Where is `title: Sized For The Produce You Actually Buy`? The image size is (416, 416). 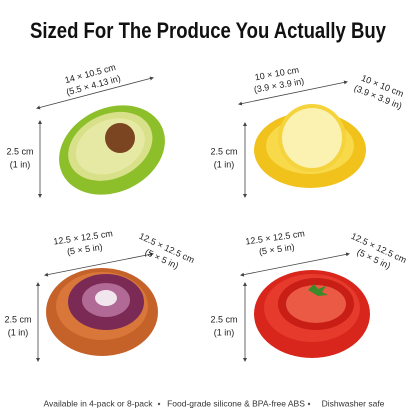
title: Sized For The Produce You Actually Buy is located at coordinates (208, 30).